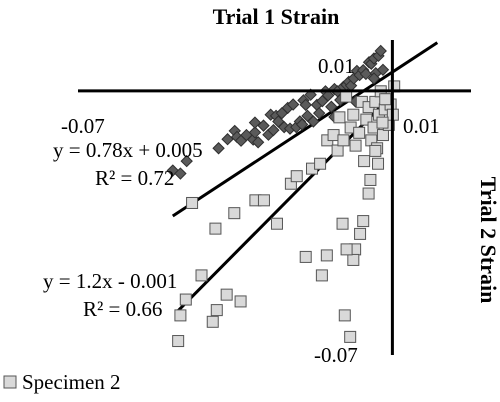  What do you see at coordinates (276, 16) in the screenshot?
I see `x-axis-title: Trial 1 Strain` at bounding box center [276, 16].